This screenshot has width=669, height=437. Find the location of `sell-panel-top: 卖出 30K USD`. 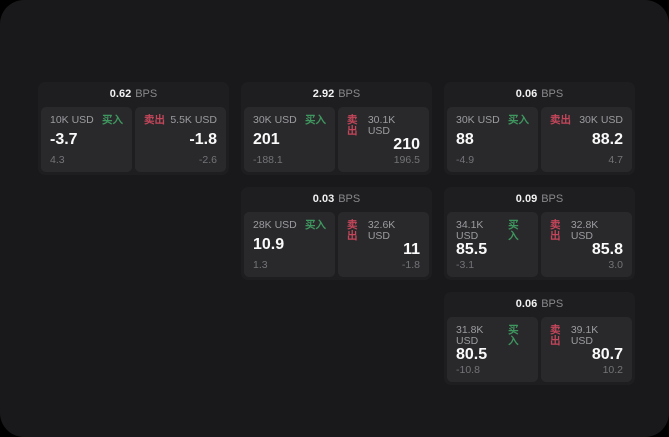

sell-panel-top: 卖出 30K USD is located at coordinates (586, 120).